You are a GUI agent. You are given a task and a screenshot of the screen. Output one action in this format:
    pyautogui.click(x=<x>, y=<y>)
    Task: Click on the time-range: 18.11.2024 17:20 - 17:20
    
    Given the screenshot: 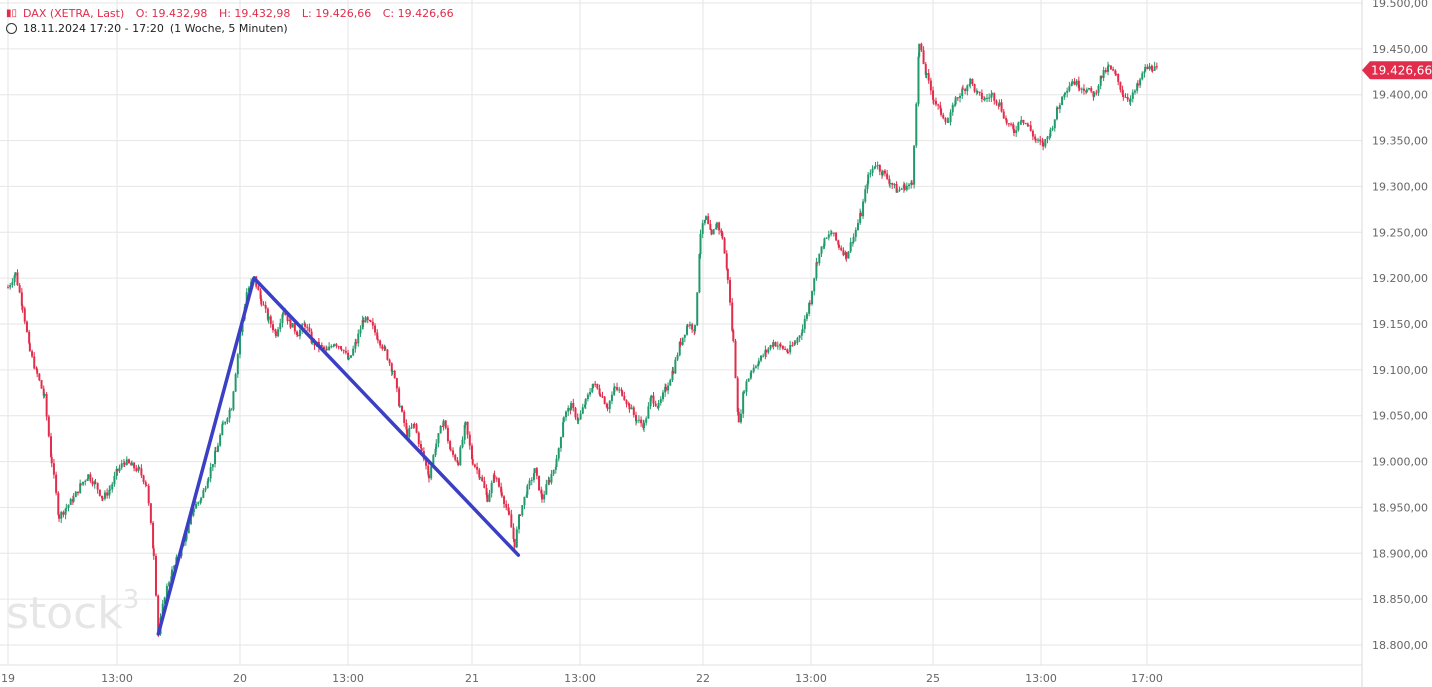 What is the action you would take?
    pyautogui.click(x=93, y=28)
    